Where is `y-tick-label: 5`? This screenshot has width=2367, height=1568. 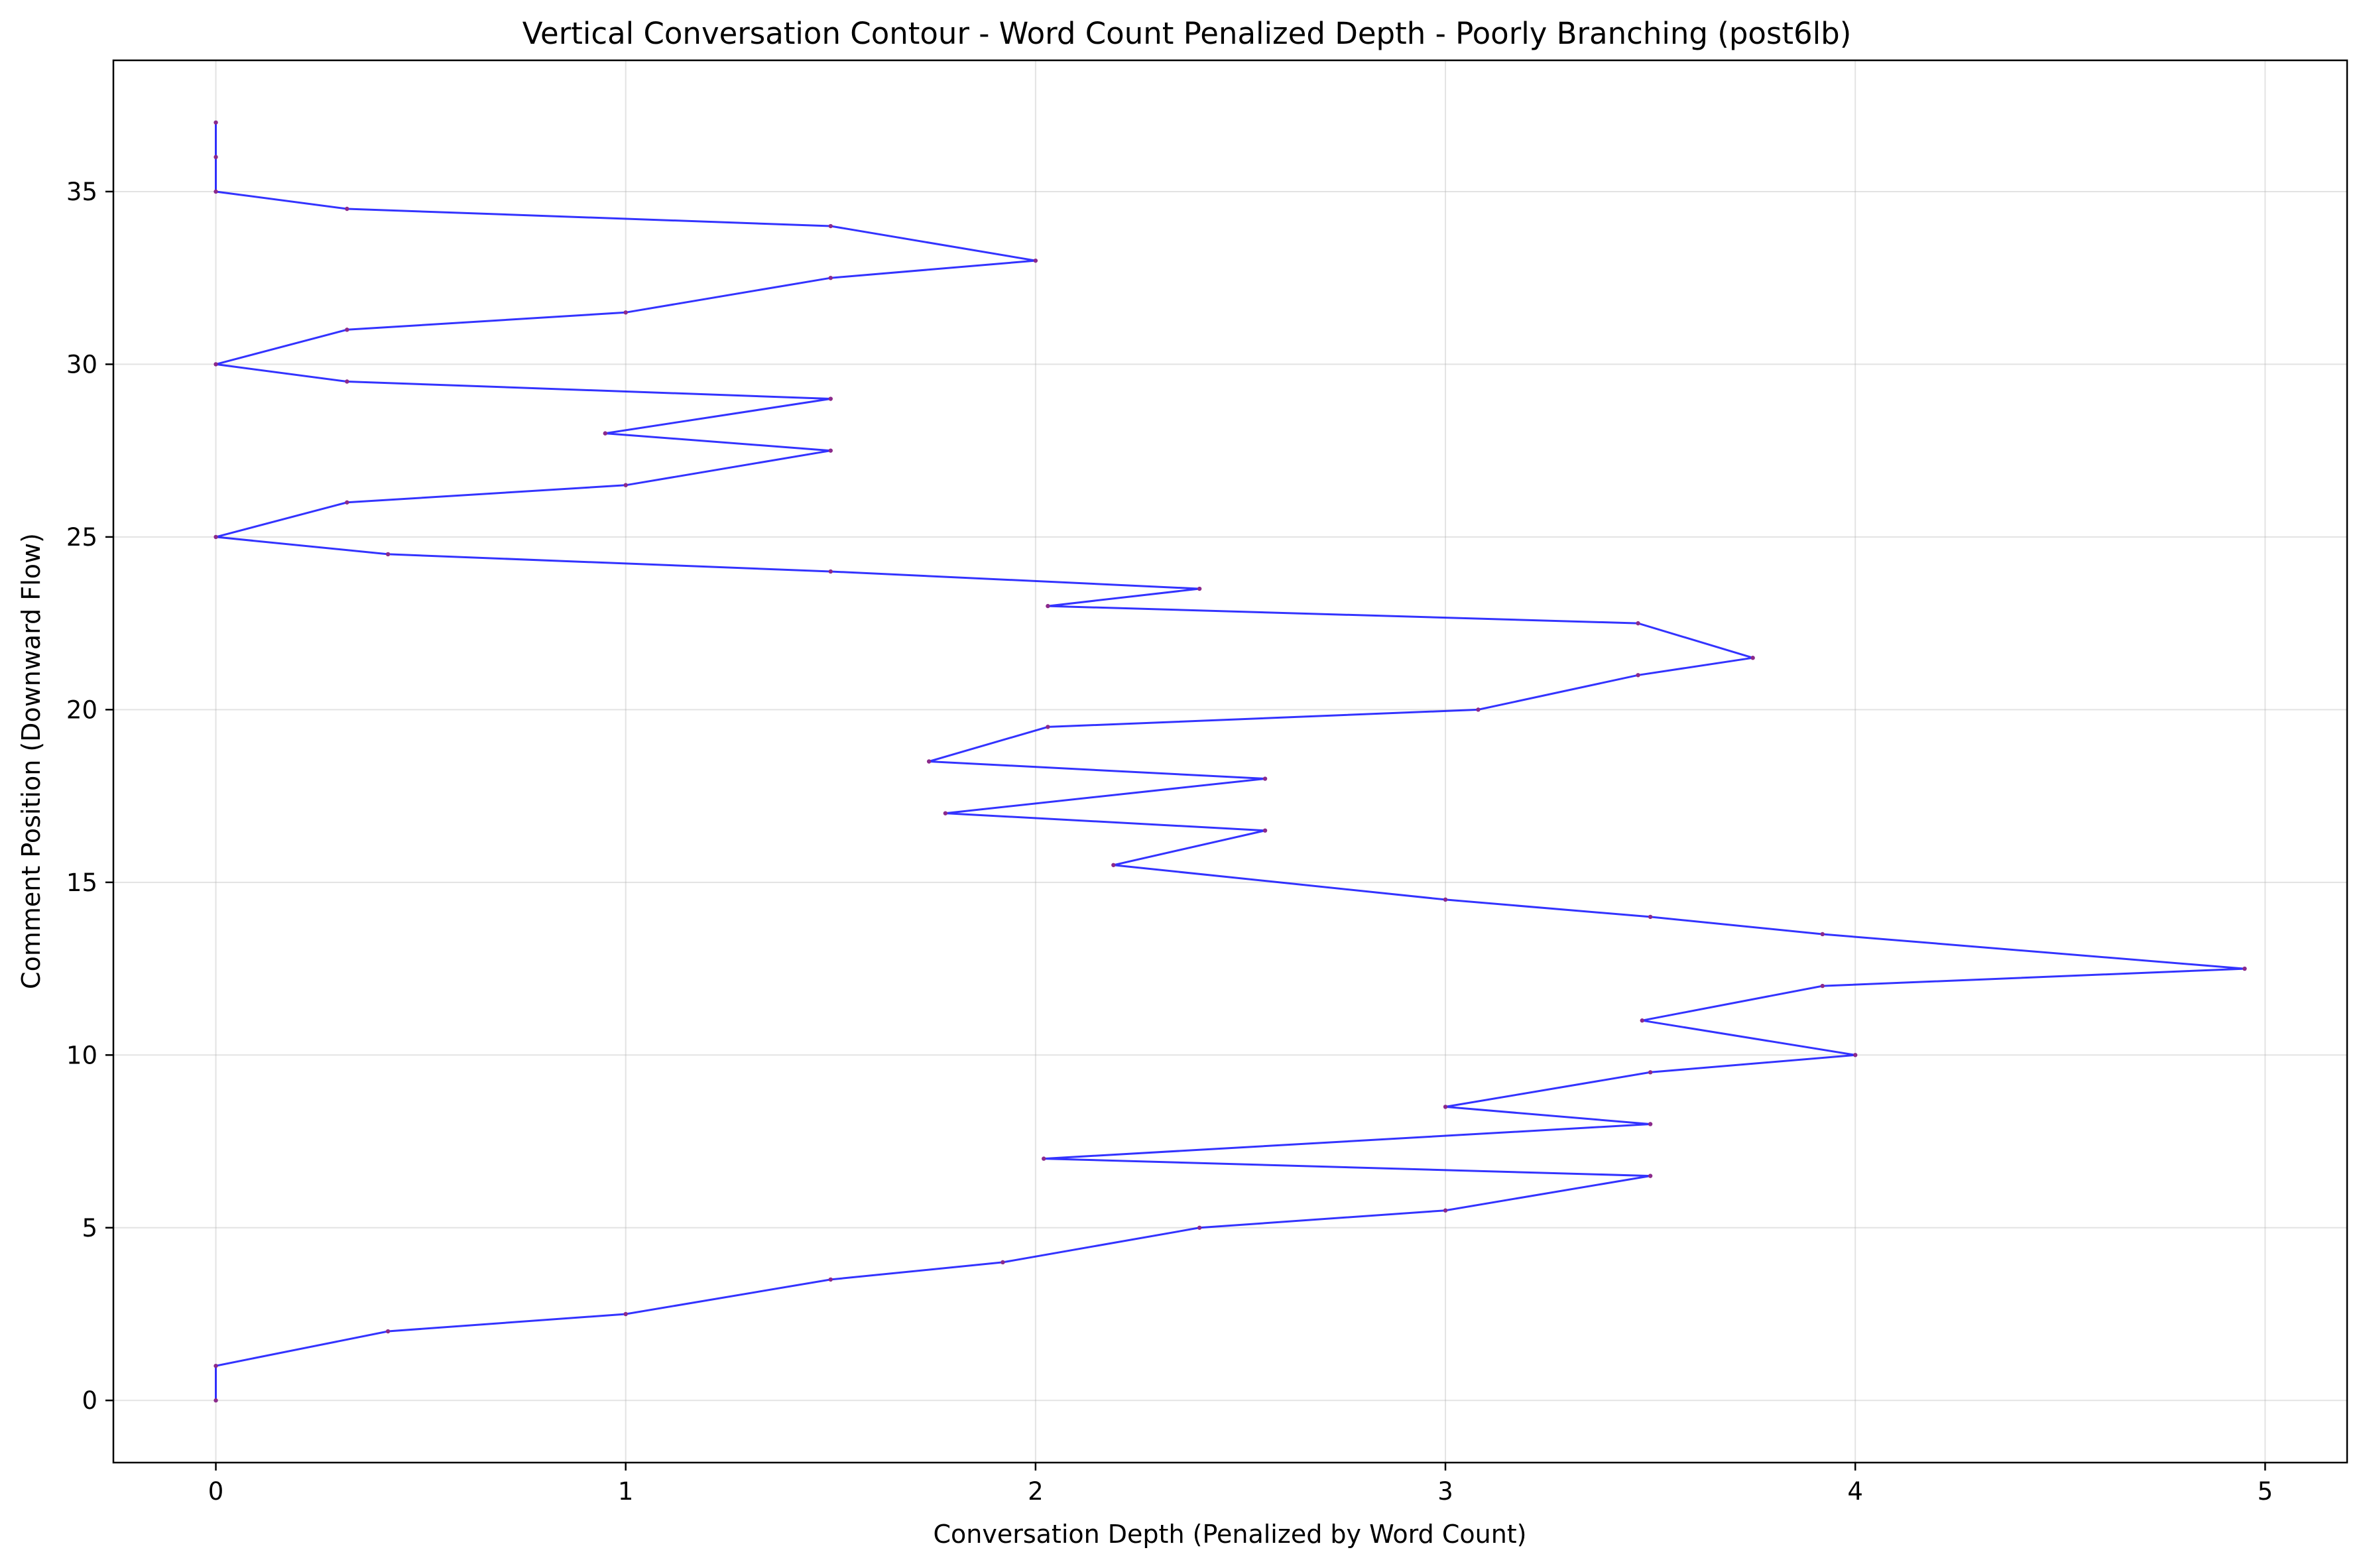
y-tick-label: 5 is located at coordinates (89, 1228).